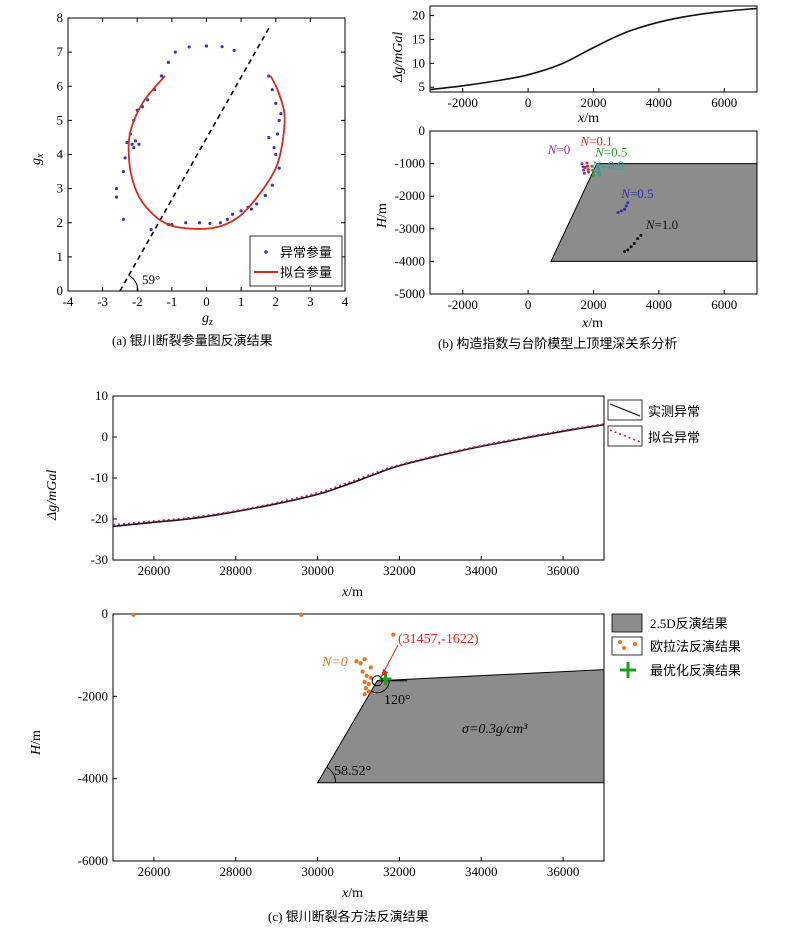  I want to click on legend-euler-box, so click(627, 646).